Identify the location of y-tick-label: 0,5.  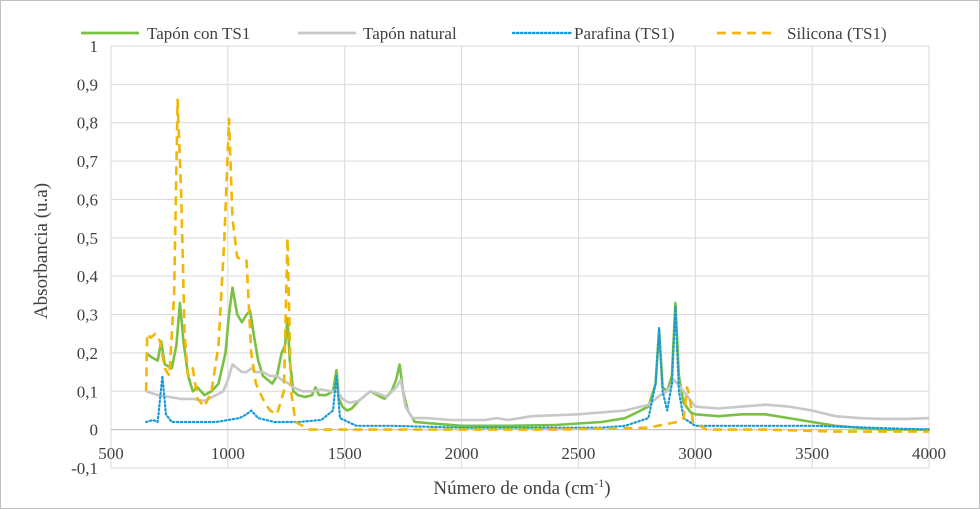
(87, 238).